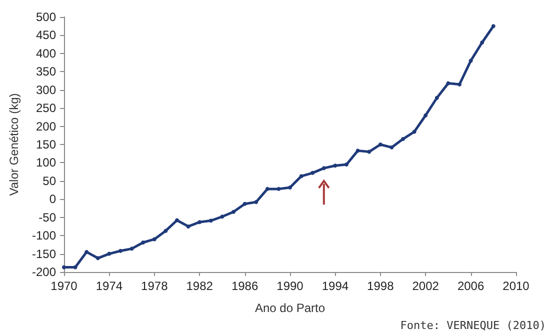  Describe the element at coordinates (46, 35) in the screenshot. I see `y-tick-label: 450` at that location.